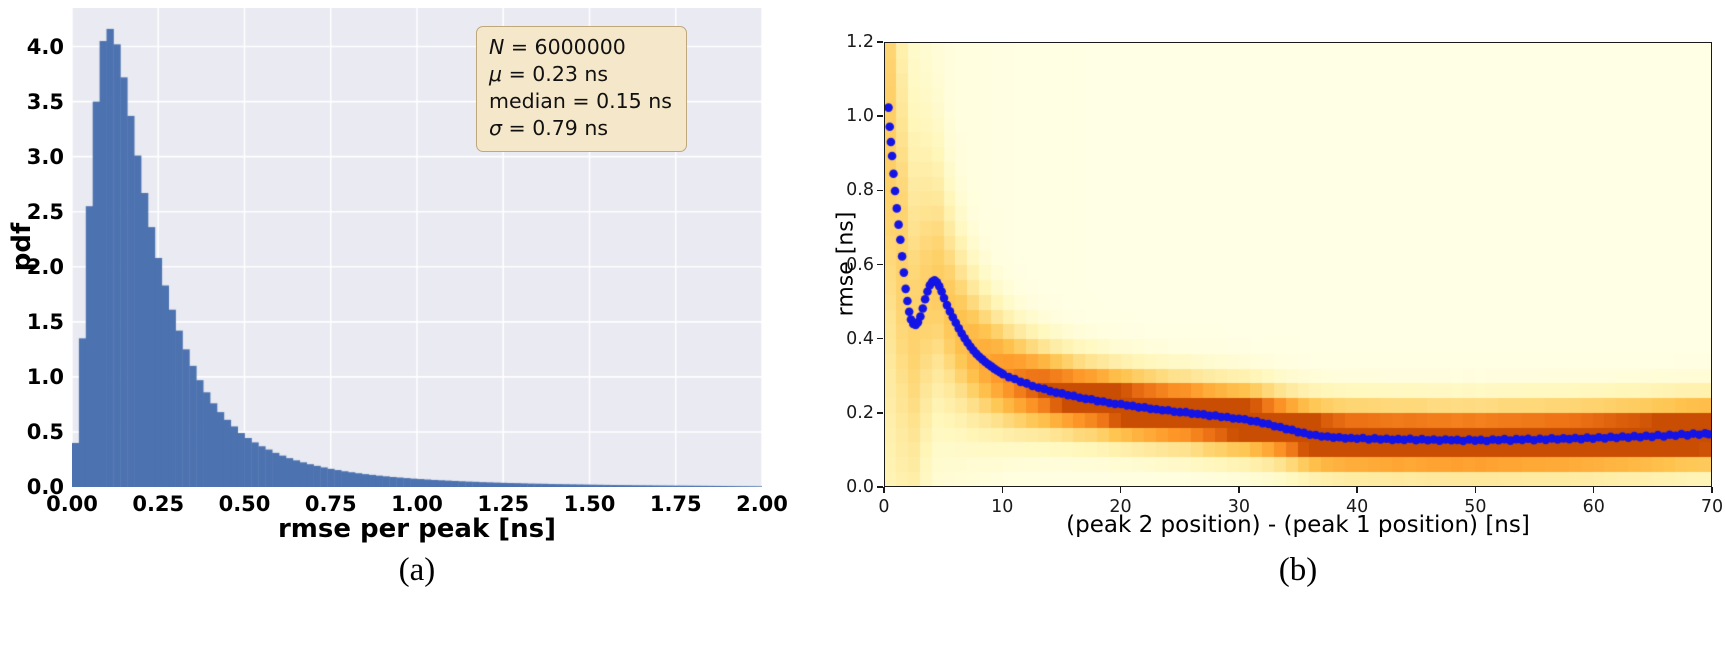 This screenshot has width=1725, height=650. I want to click on panel-a-ylabel: pdf, so click(22, 247).